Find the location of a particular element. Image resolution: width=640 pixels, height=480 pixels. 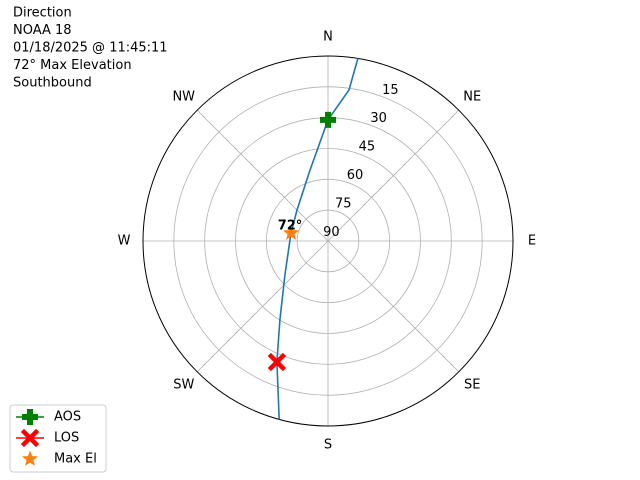

theta-tick-label: SW is located at coordinates (183, 385).